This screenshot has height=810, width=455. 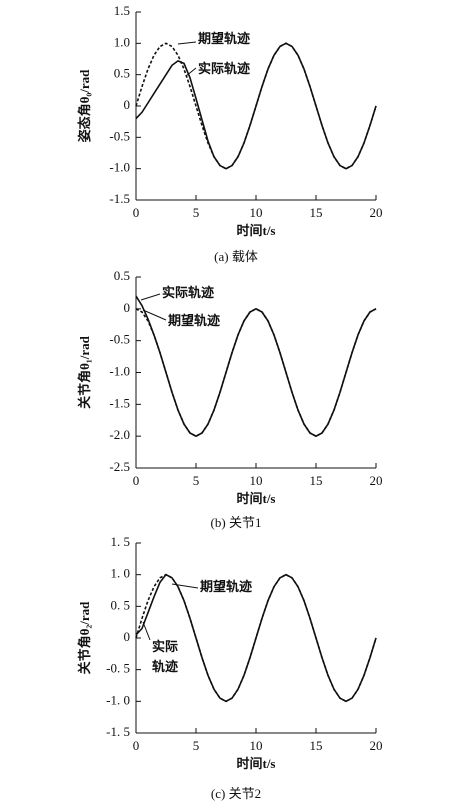 I want to click on caption: (b) 关节1, so click(x=236, y=522).